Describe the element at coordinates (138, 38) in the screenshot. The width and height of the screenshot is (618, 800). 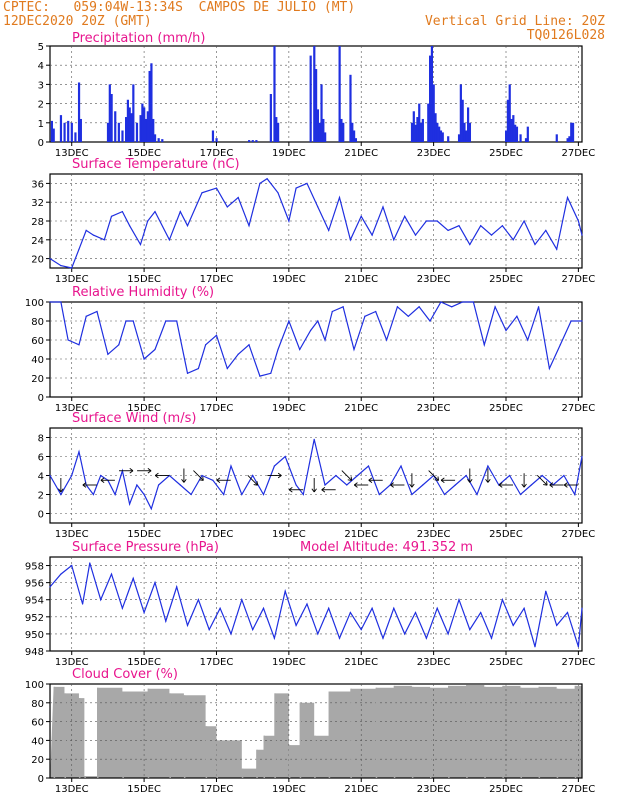
I see `panel-title: Precipitation (mm/h)` at that location.